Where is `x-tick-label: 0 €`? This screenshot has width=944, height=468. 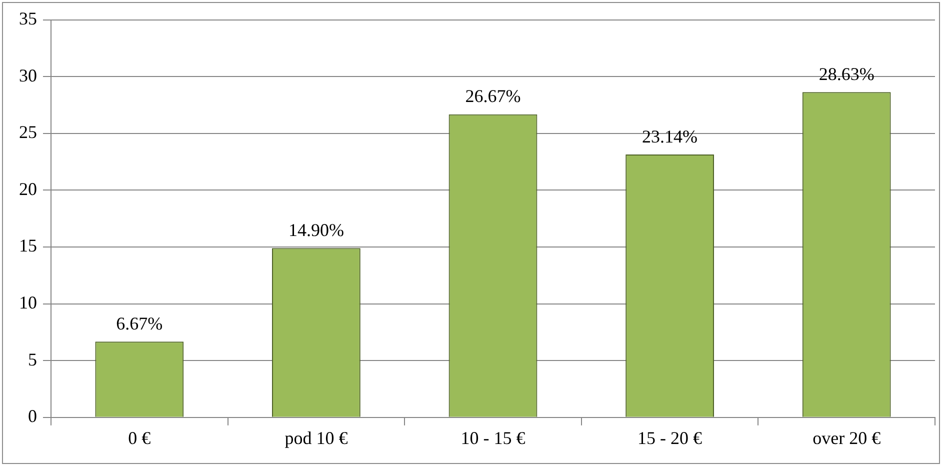
x-tick-label: 0 € is located at coordinates (139, 438).